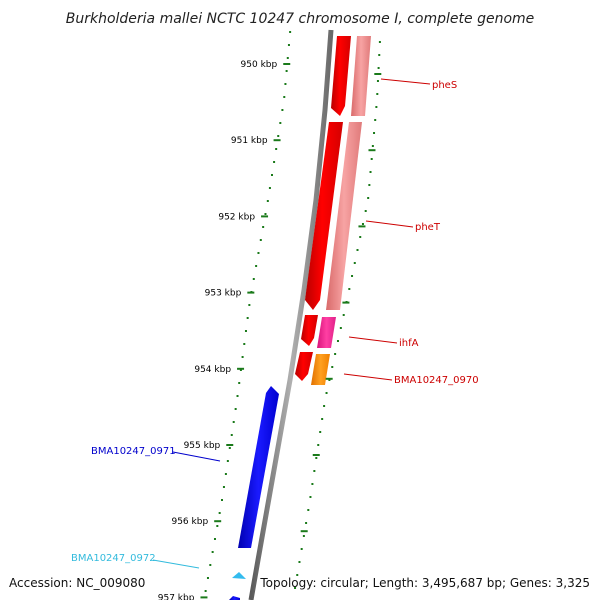 The height and width of the screenshot is (600, 600). I want to click on kbp-label: 951 kbp, so click(249, 141).